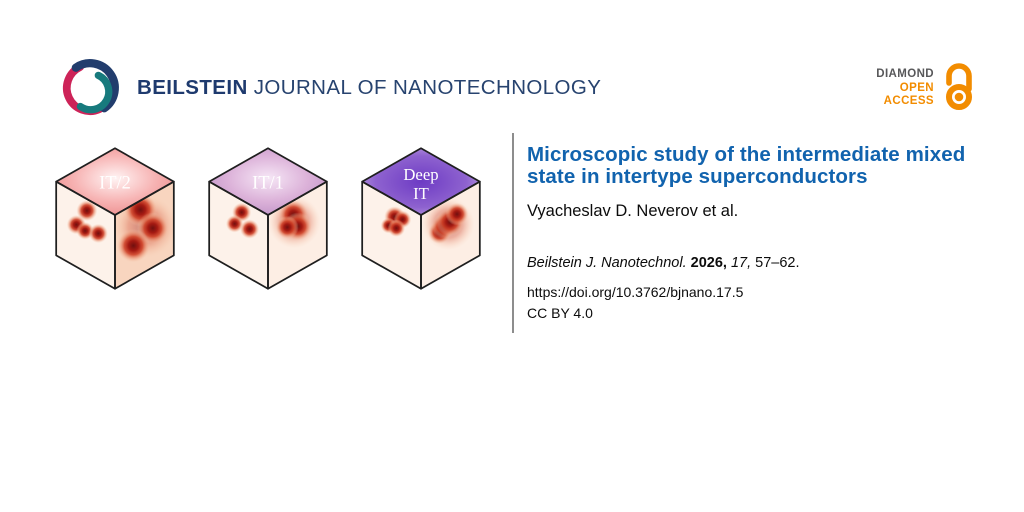 The width and height of the screenshot is (1024, 512). I want to click on citation-pages: 57–62., so click(777, 263).